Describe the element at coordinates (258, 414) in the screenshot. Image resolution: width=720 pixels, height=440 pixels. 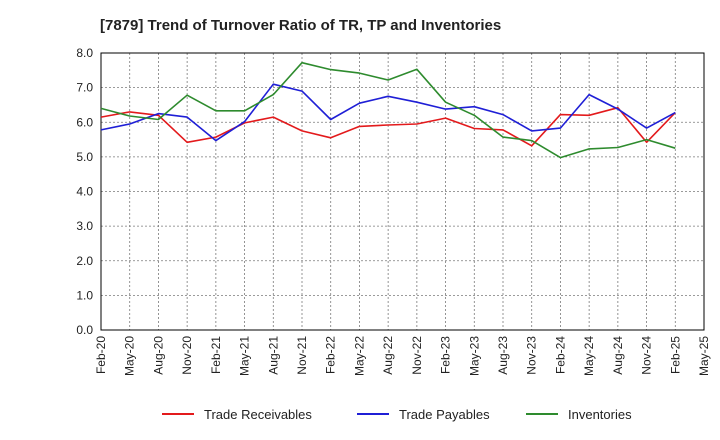
I see `legend-label: Trade Receivables` at that location.